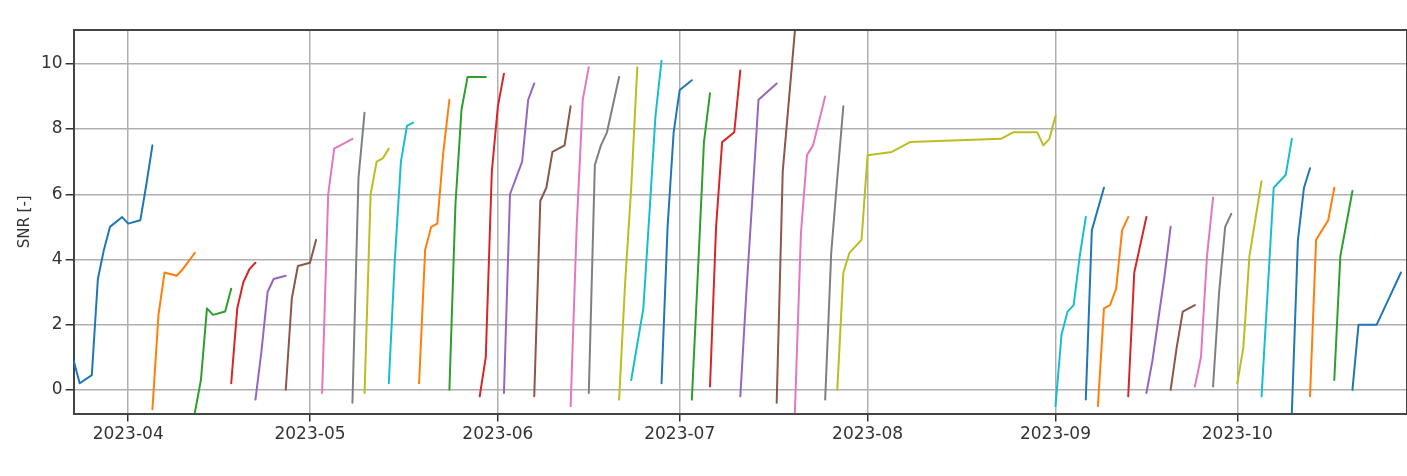  What do you see at coordinates (1237, 433) in the screenshot?
I see `x-tick-label: 2023-10` at bounding box center [1237, 433].